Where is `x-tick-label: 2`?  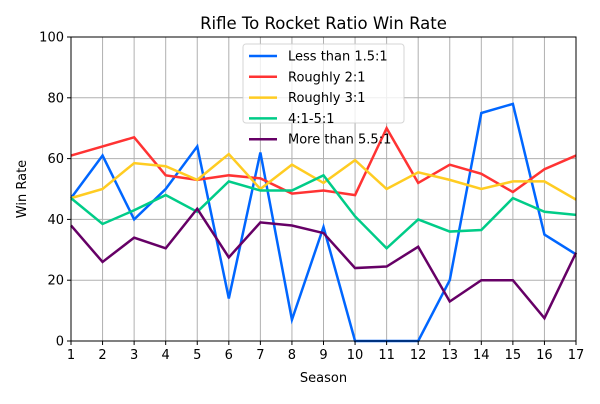 x-tick-label: 2 is located at coordinates (102, 355).